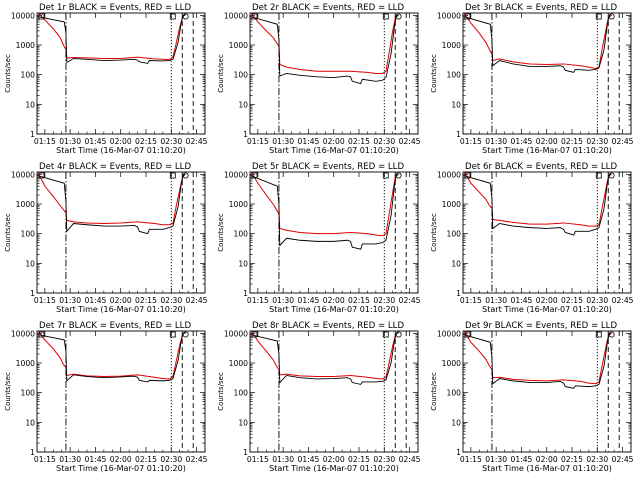 The width and height of the screenshot is (640, 480). Describe the element at coordinates (41, 334) in the screenshot. I see `panel-7-start-box` at that location.